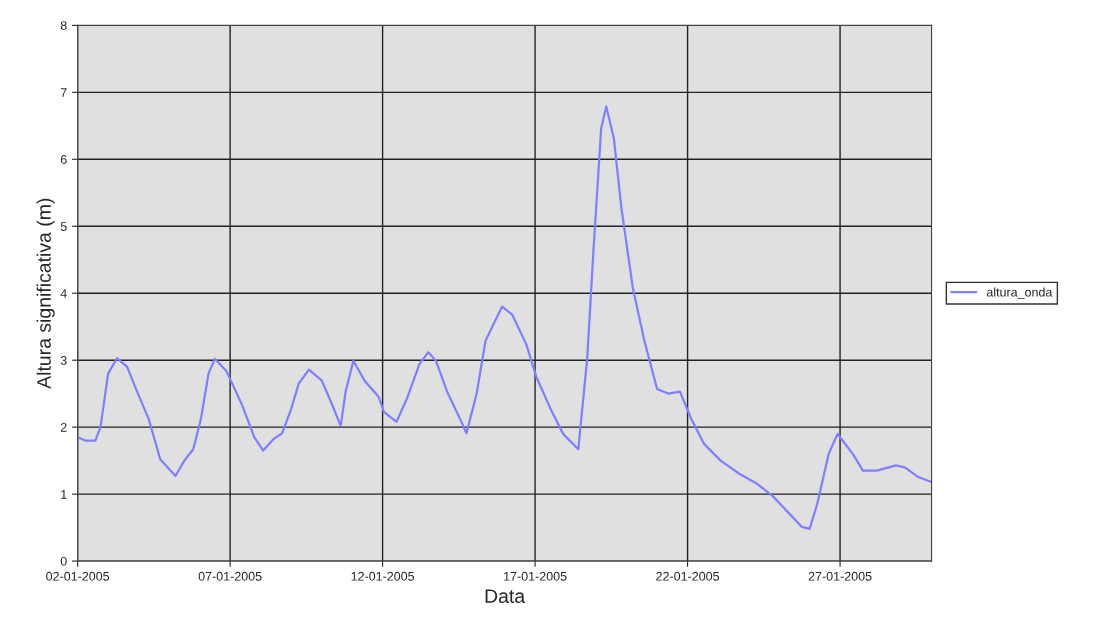 The width and height of the screenshot is (1109, 634). I want to click on x-tick-label: 07-01-2005, so click(230, 576).